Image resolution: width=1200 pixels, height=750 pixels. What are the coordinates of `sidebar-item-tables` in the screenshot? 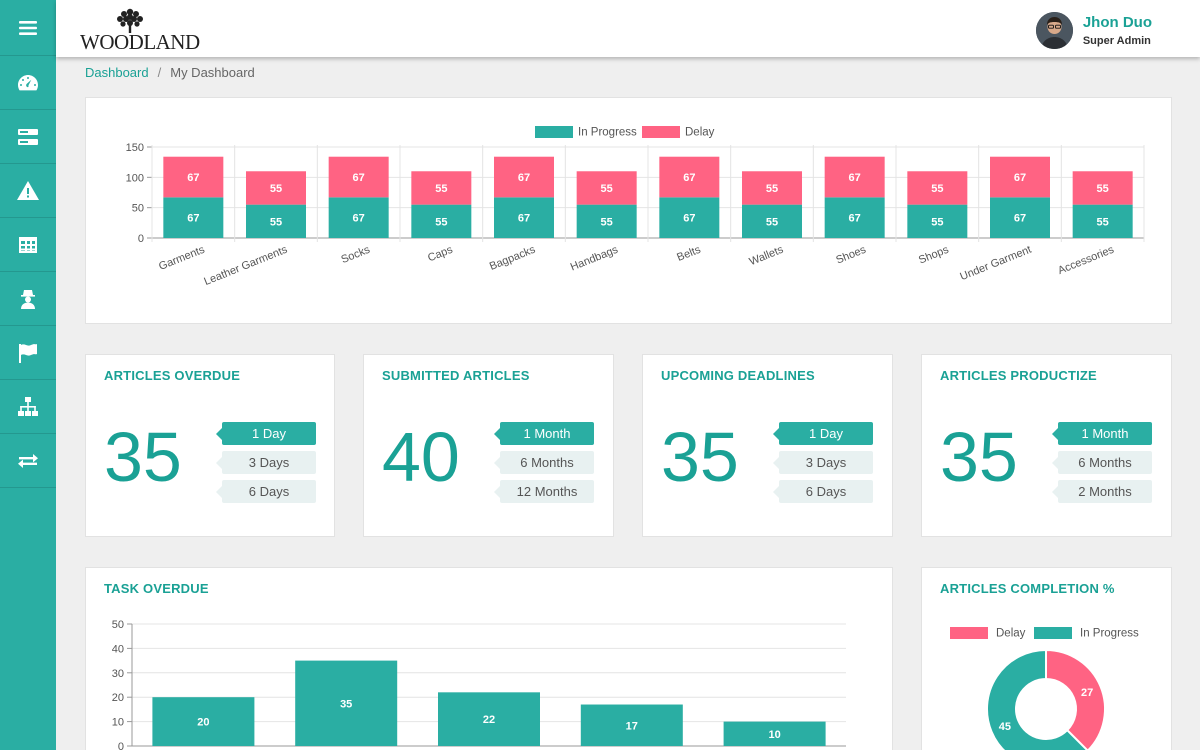 It's located at (28, 245).